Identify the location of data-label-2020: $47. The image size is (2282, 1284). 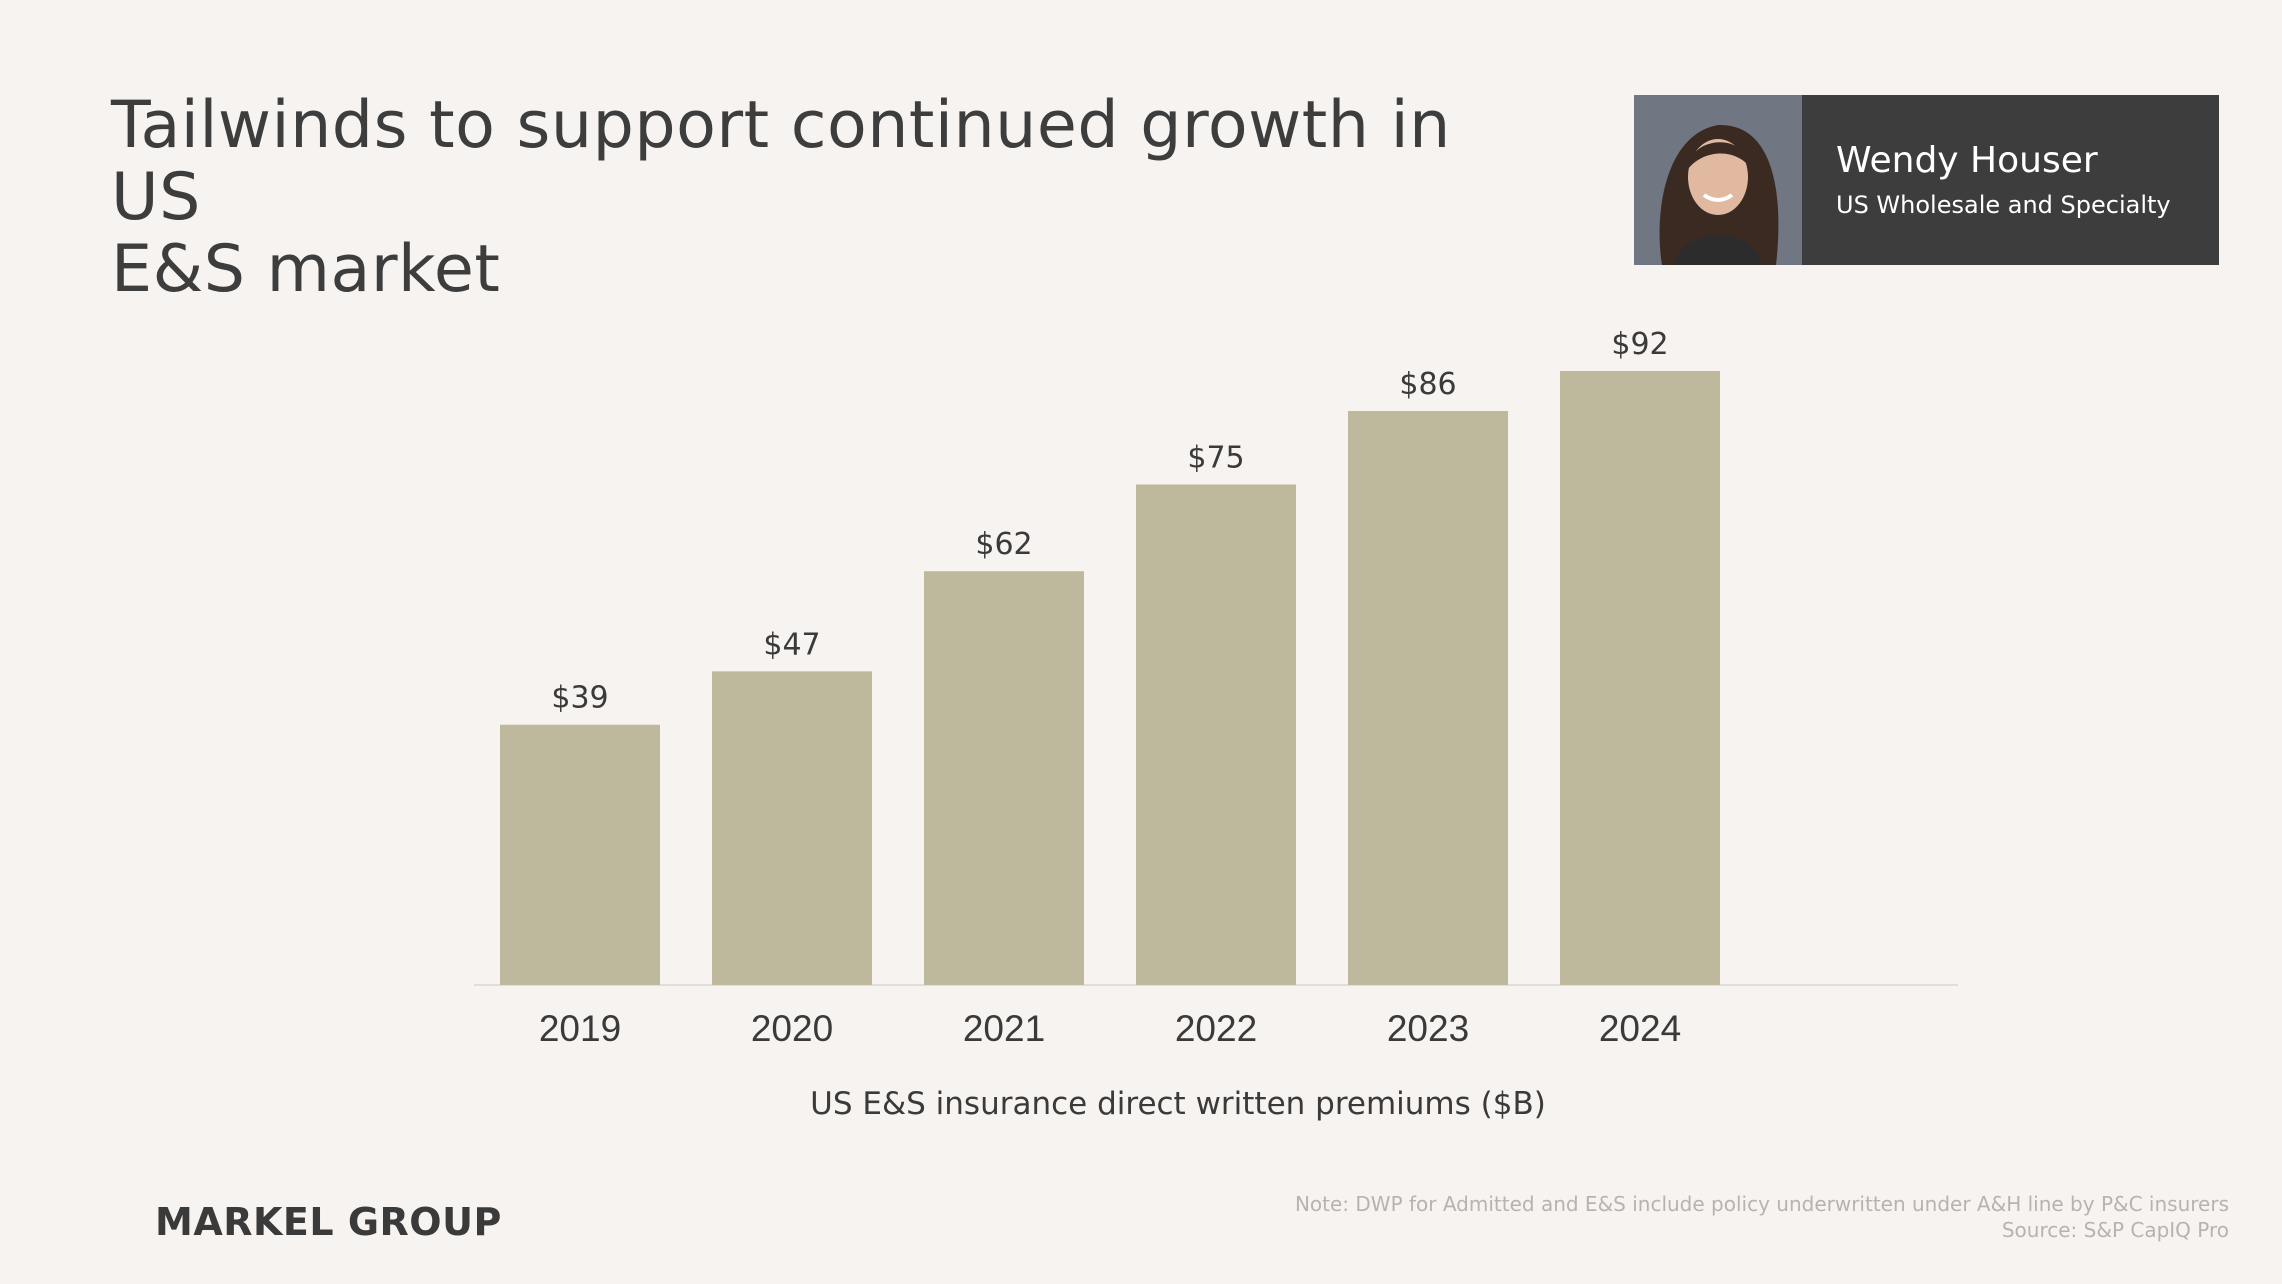
(791, 644).